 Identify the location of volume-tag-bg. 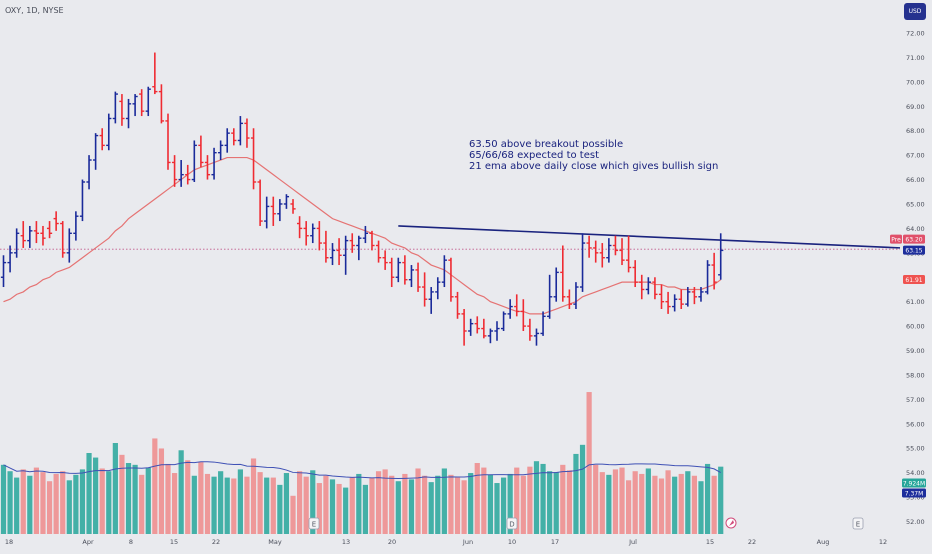
(914, 493).